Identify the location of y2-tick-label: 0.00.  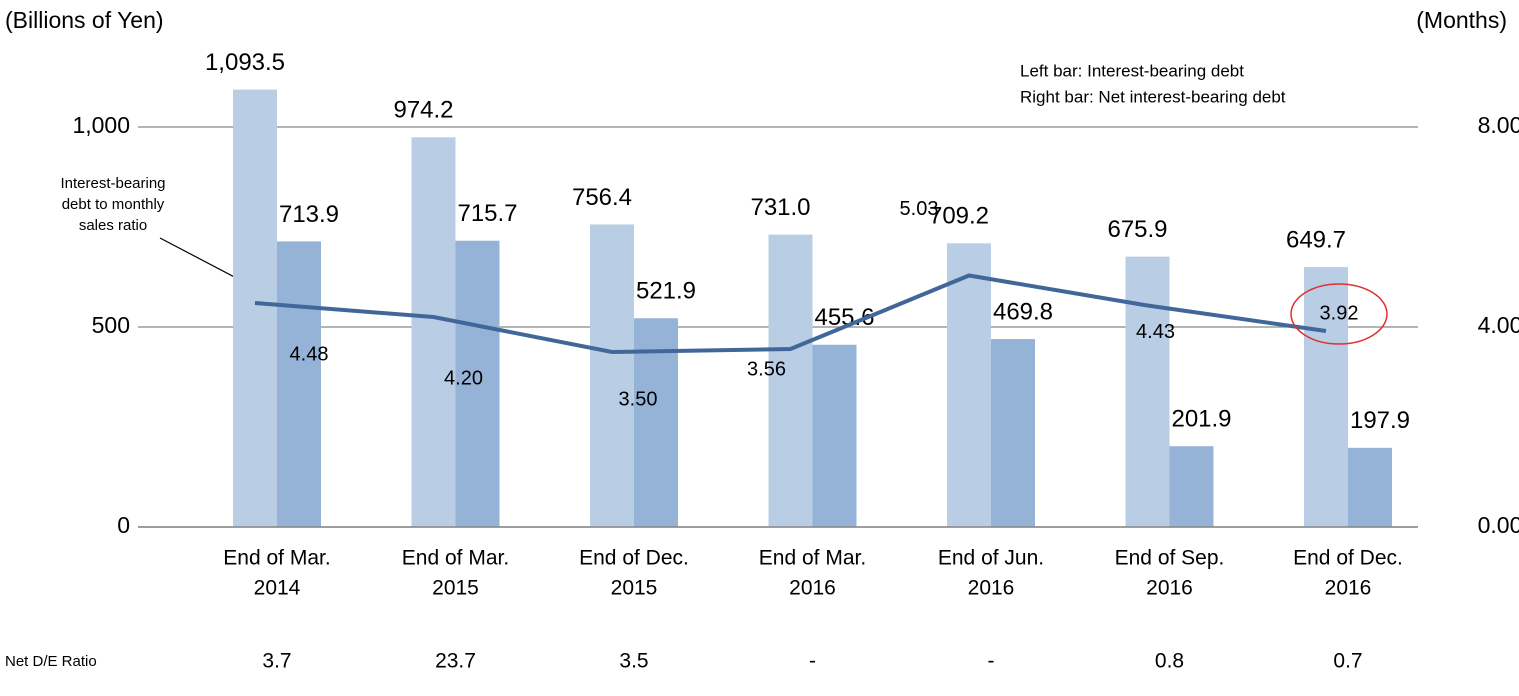
(1498, 525).